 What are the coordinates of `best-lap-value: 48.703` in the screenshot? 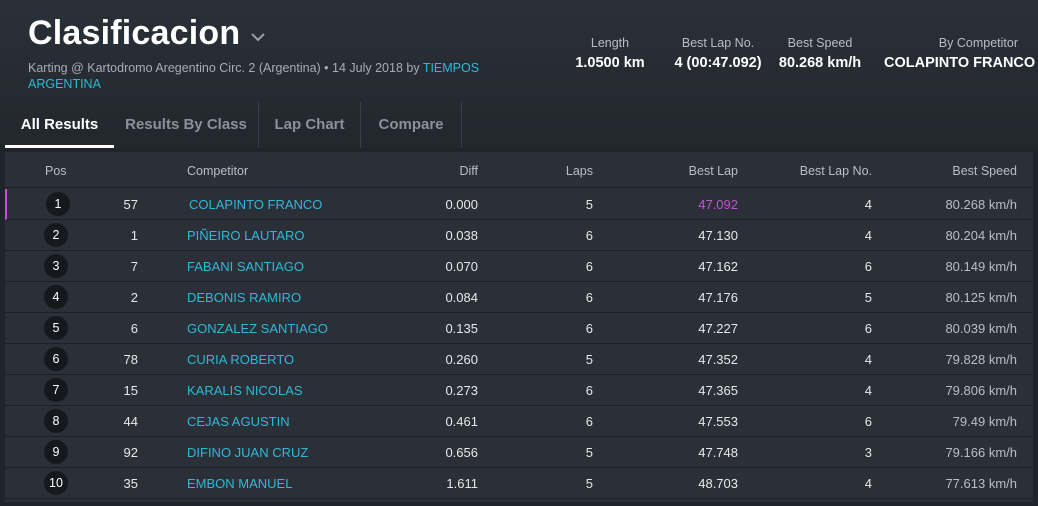 It's located at (718, 483).